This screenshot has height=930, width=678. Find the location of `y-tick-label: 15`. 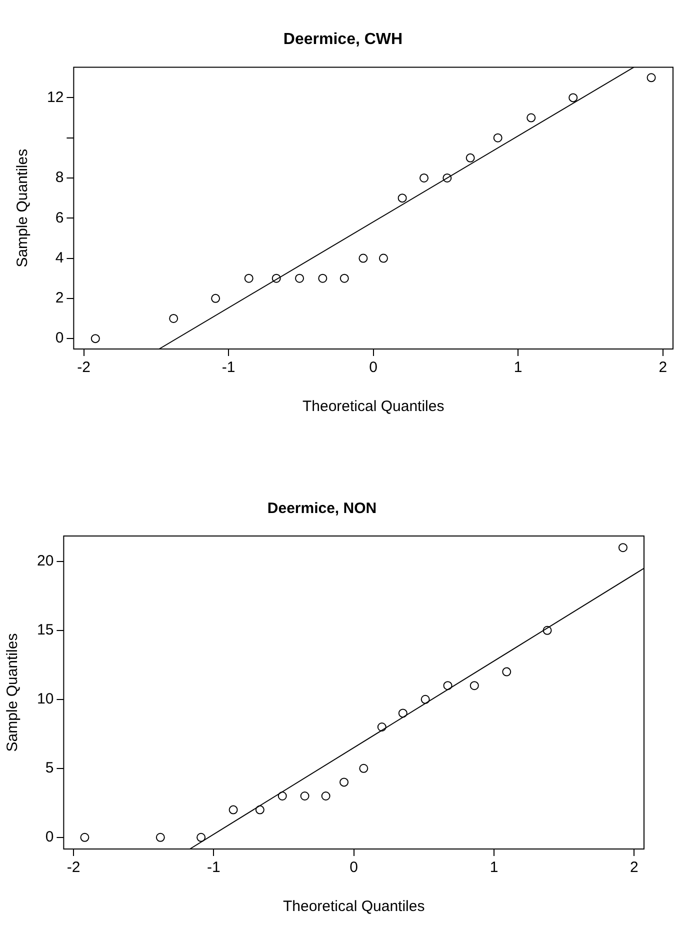

y-tick-label: 15 is located at coordinates (45, 630).